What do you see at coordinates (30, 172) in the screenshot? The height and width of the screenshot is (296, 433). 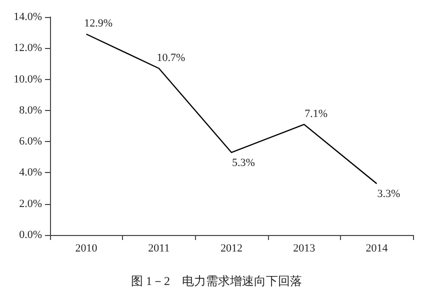 I see `y-tick-label: 4.0%` at bounding box center [30, 172].